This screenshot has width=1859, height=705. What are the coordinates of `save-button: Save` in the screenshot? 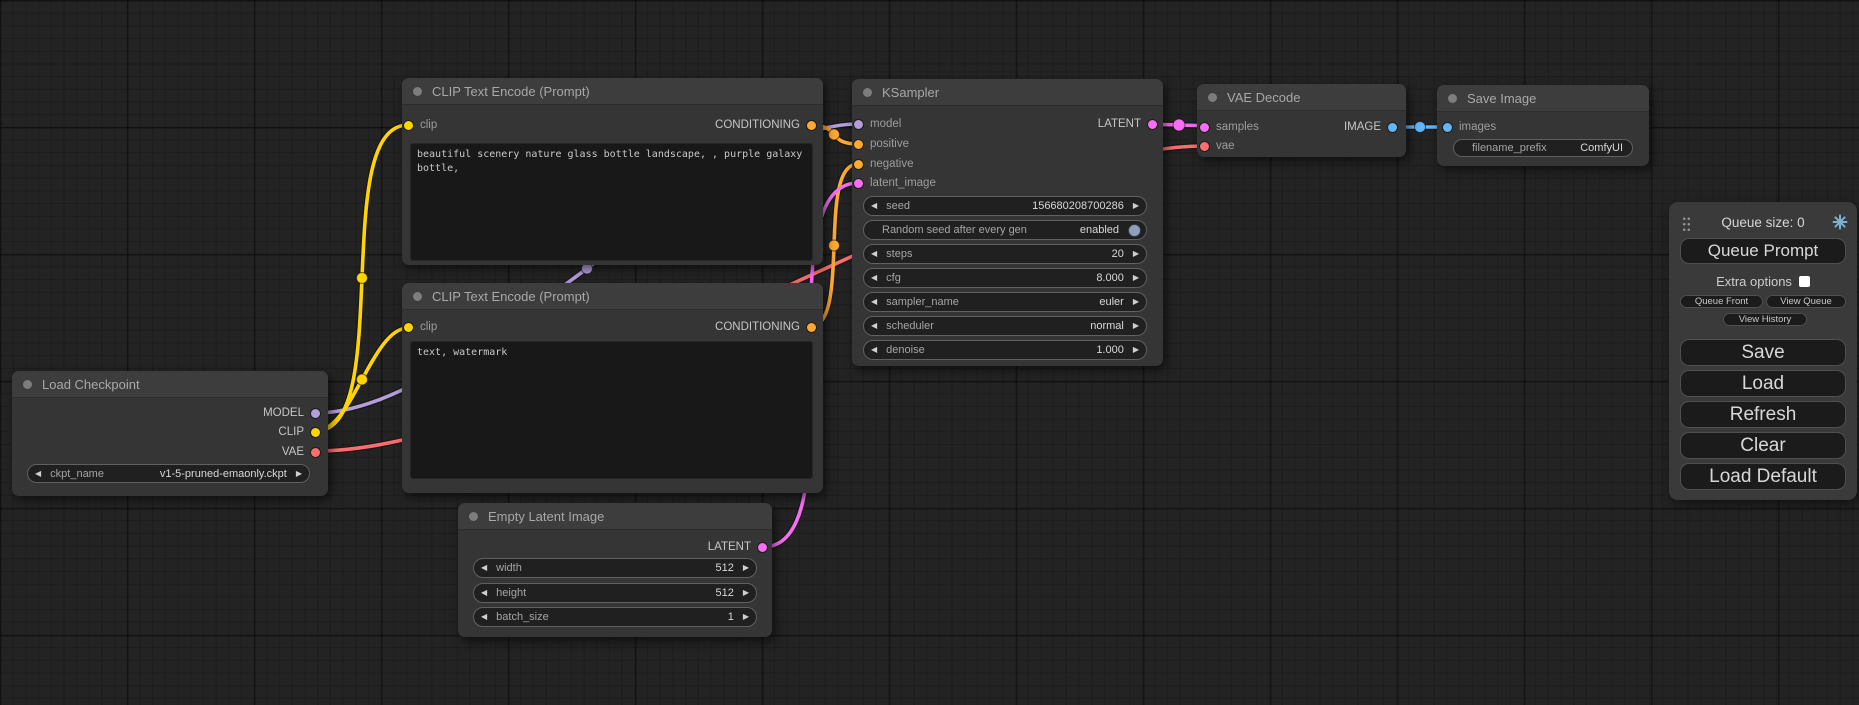 It's located at (1763, 352).